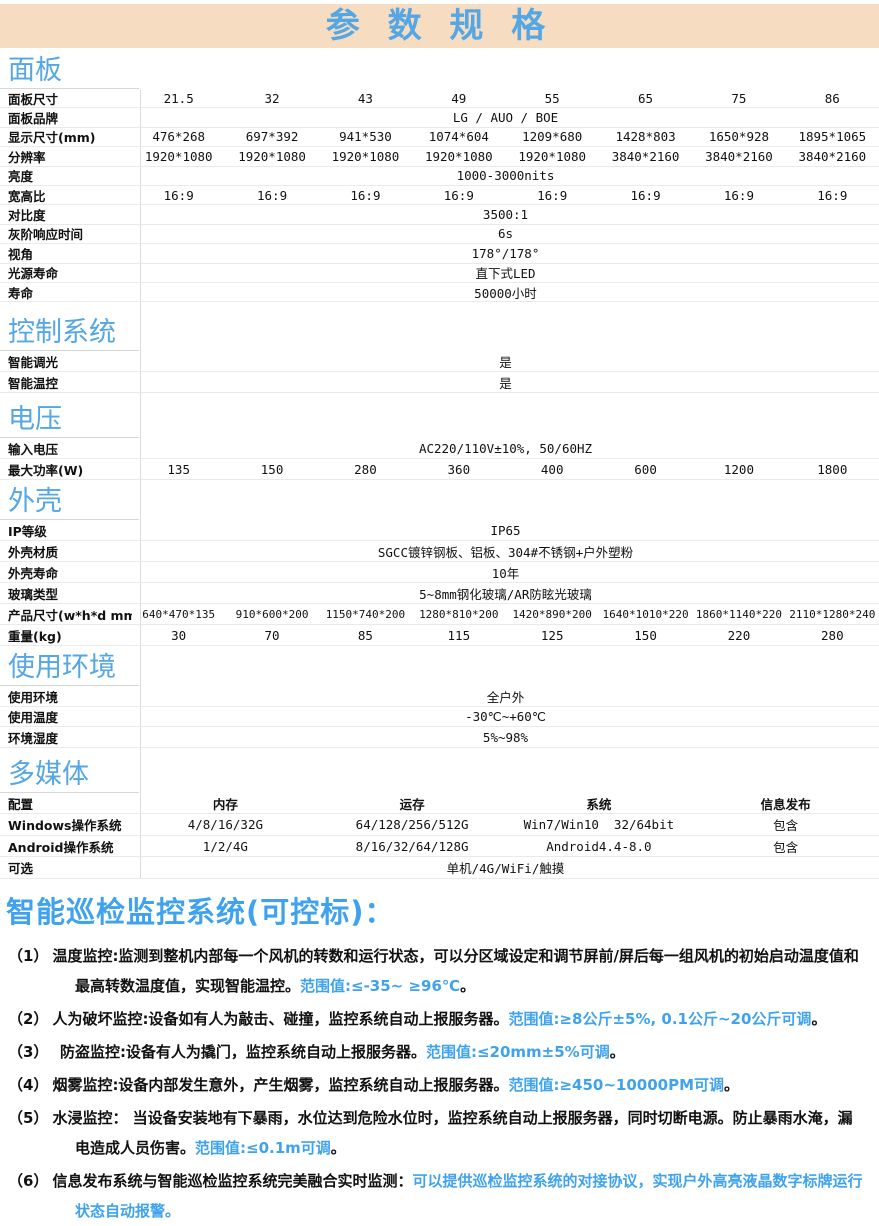 The width and height of the screenshot is (879, 1226). I want to click on spec-row: 最大功率(W) 135 150 280 360 400 600 1200 1800, so click(439, 470).